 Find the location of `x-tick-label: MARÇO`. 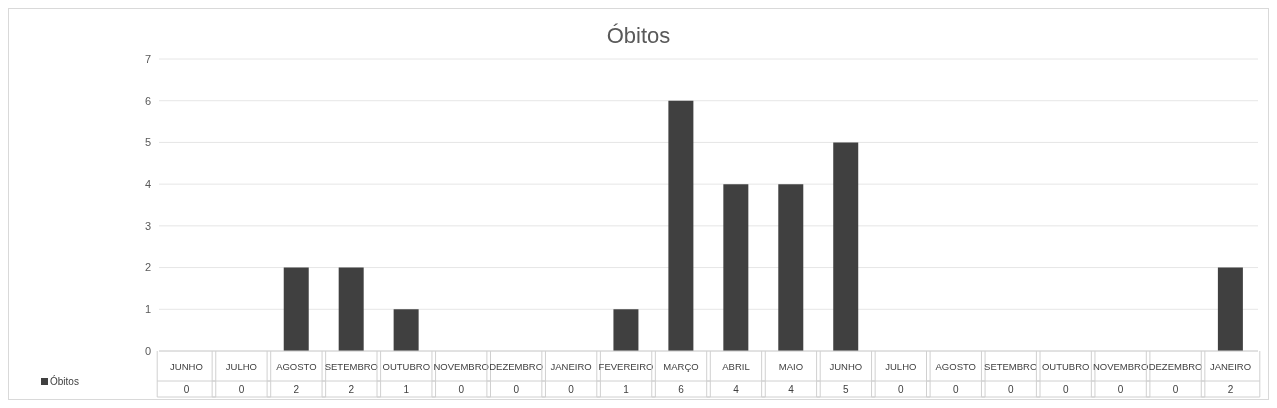

x-tick-label: MARÇO is located at coordinates (681, 366).